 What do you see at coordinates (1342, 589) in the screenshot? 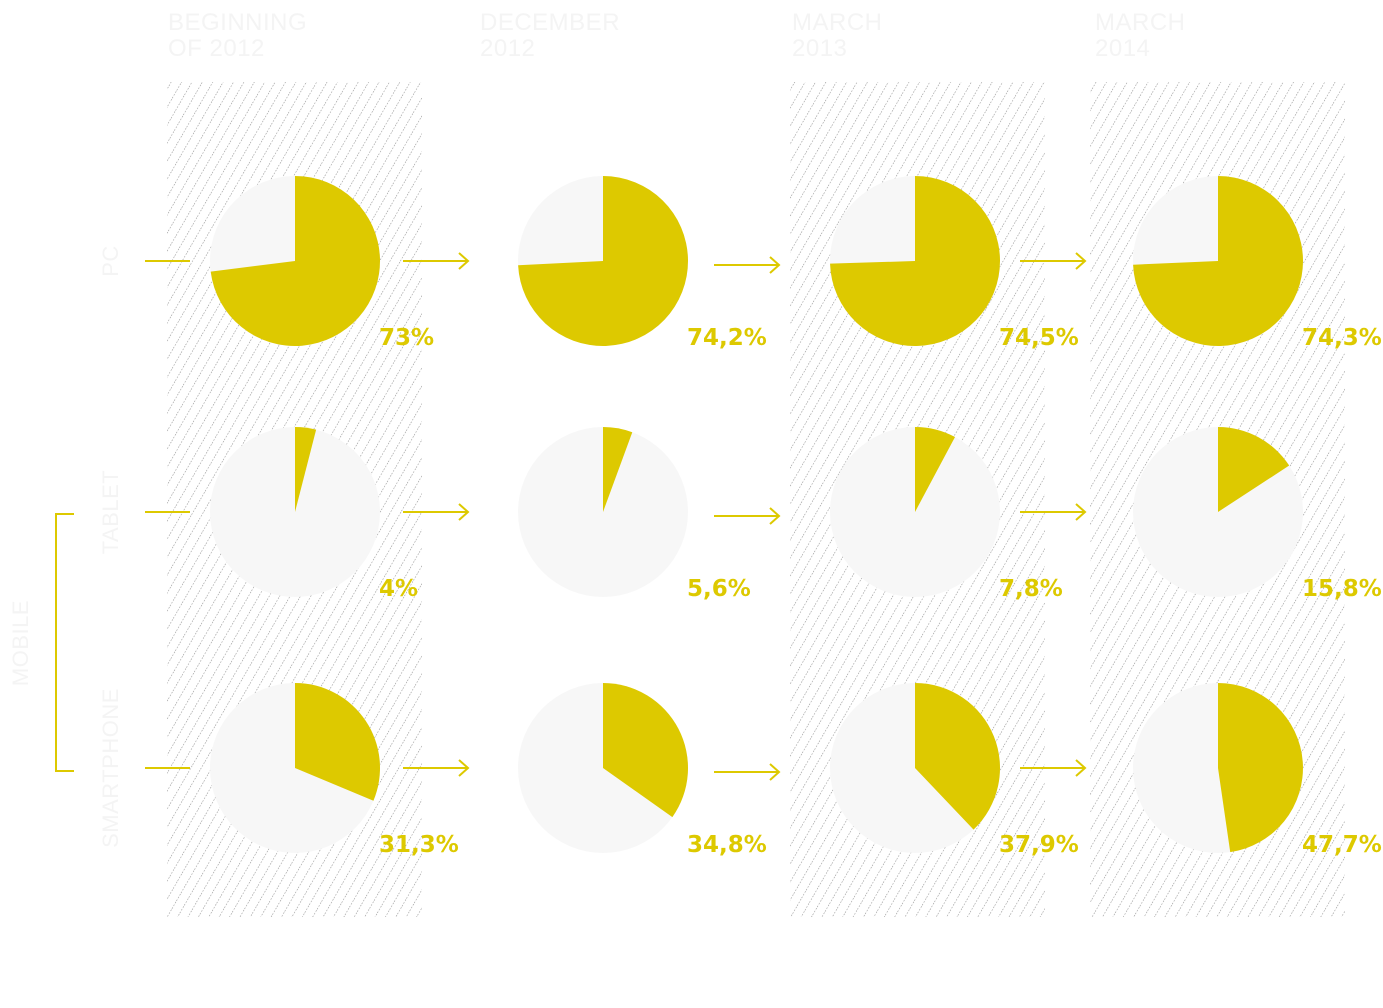
I see `value-label-1-3: 15,8%` at bounding box center [1342, 589].